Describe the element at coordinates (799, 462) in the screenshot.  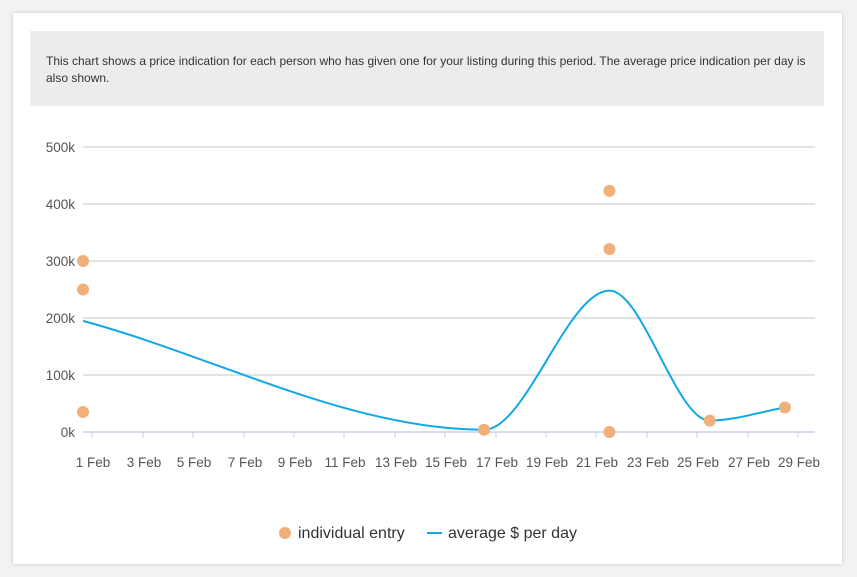
I see `x-tick-label: 29 Feb` at that location.